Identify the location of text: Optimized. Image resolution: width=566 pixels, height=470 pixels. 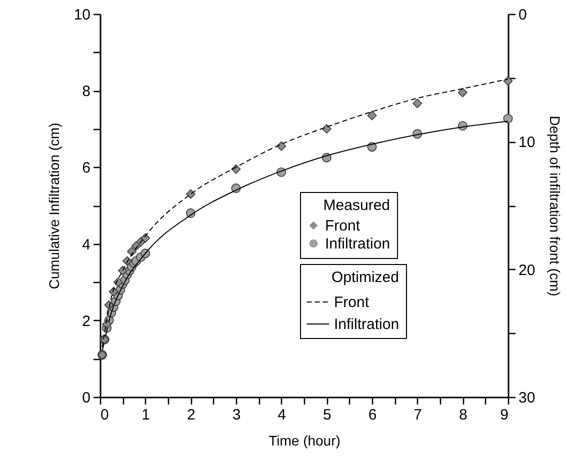
(365, 277).